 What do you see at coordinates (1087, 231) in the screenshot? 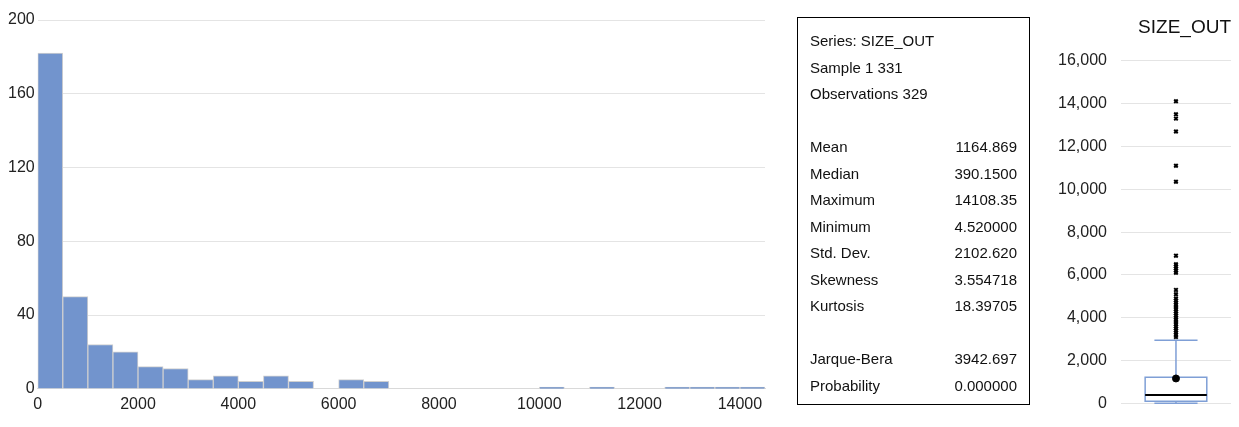
I see `y-tick-label: 8,000` at bounding box center [1087, 231].